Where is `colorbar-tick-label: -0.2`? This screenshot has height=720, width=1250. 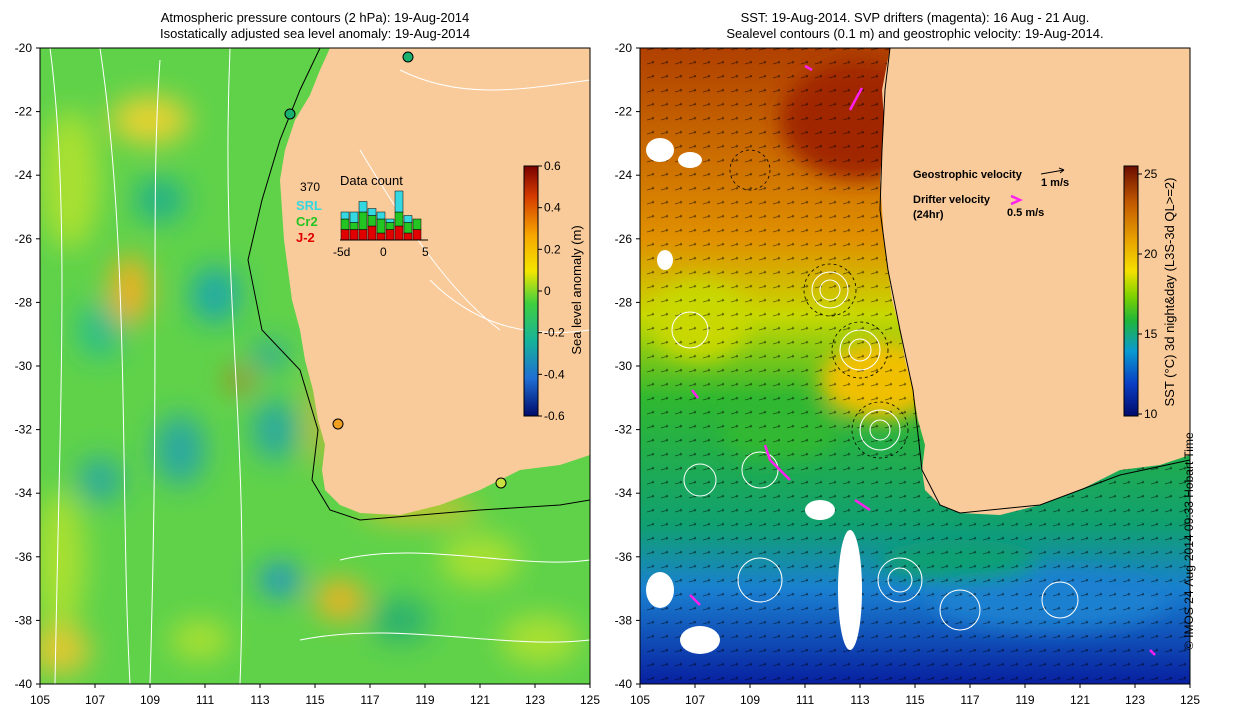
colorbar-tick-label: -0.2 is located at coordinates (554, 333).